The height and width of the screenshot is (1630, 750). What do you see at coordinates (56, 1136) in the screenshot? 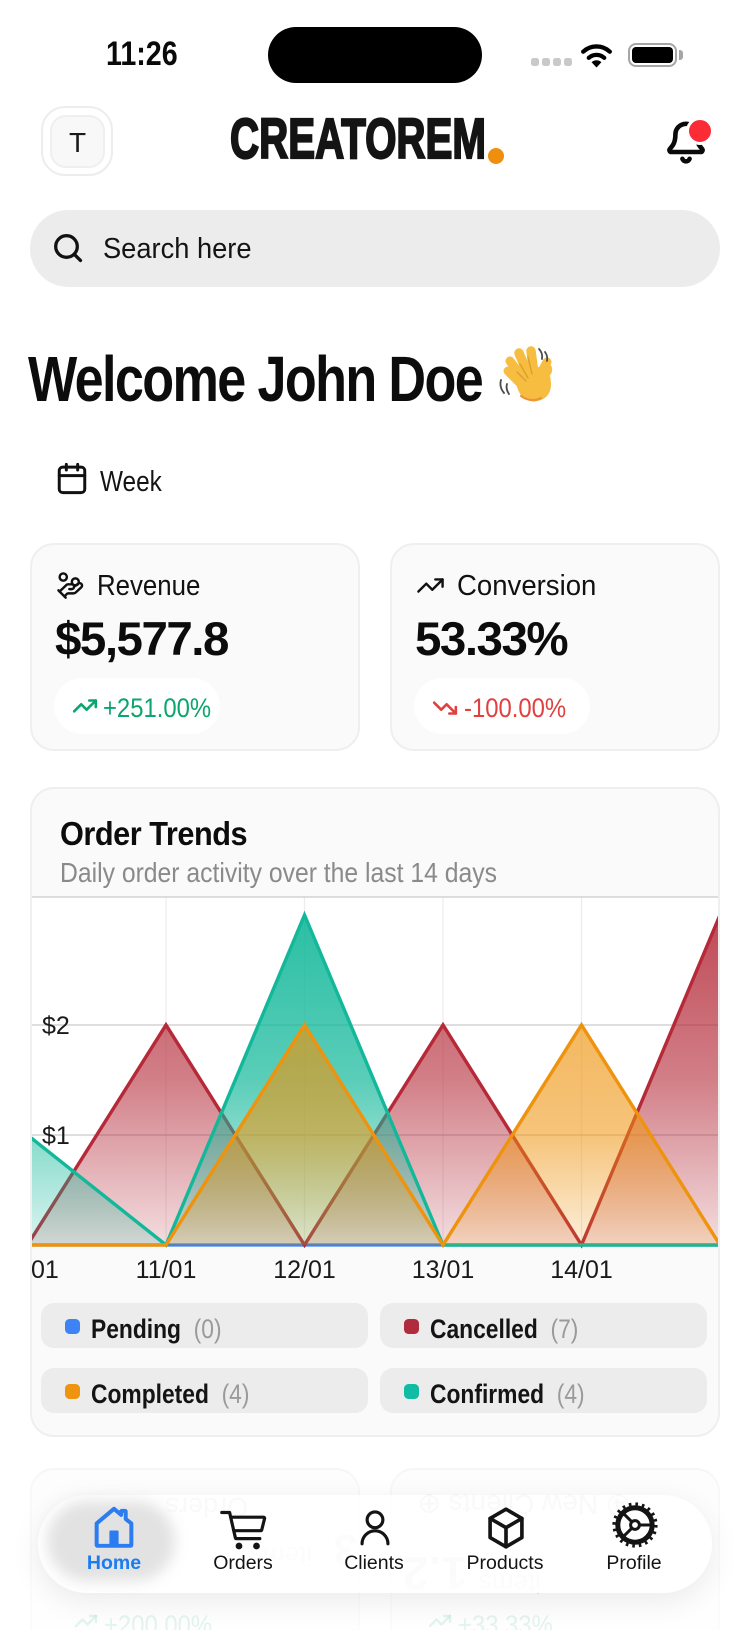
I see `svg-text: $1` at bounding box center [56, 1136].